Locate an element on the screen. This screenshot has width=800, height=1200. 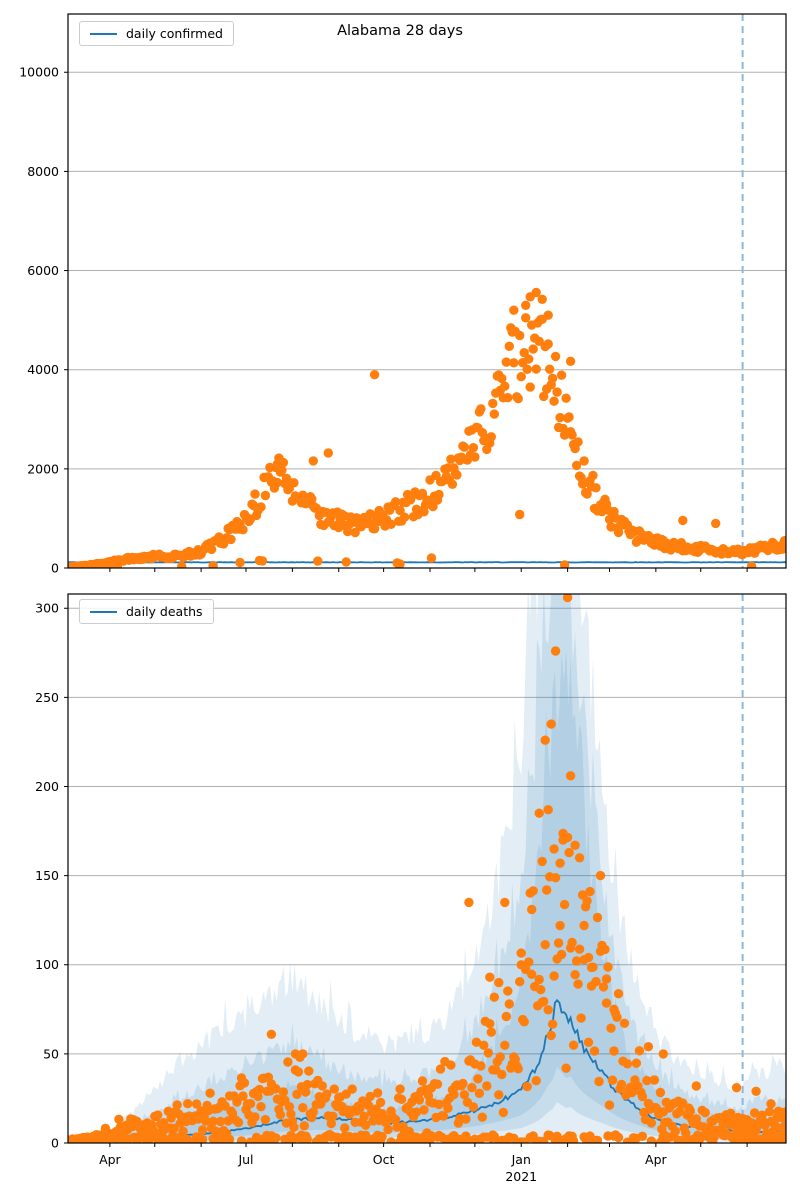
x-tick-label: Oct is located at coordinates (384, 1159).